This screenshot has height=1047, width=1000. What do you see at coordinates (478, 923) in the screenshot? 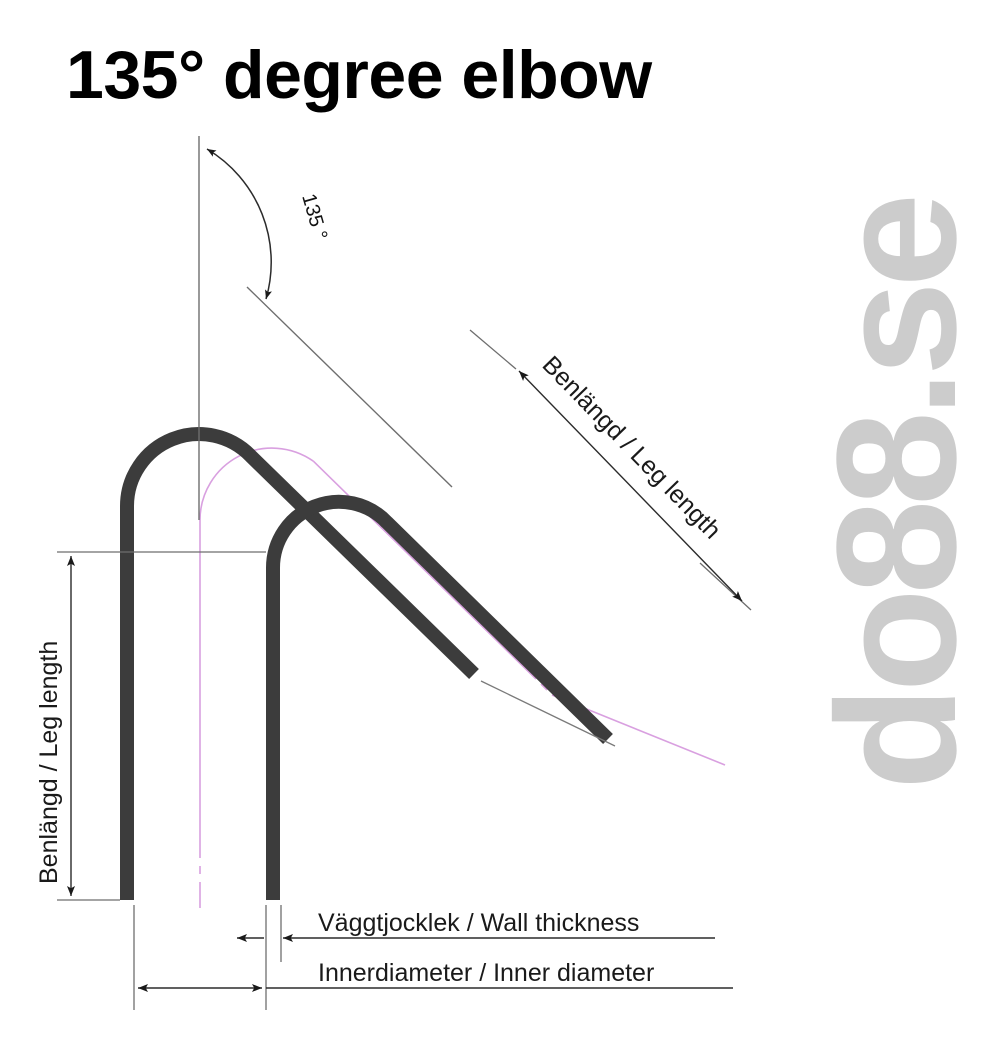
I see `wall-thickness-label: Väggtjocklek / Wall thickness` at bounding box center [478, 923].